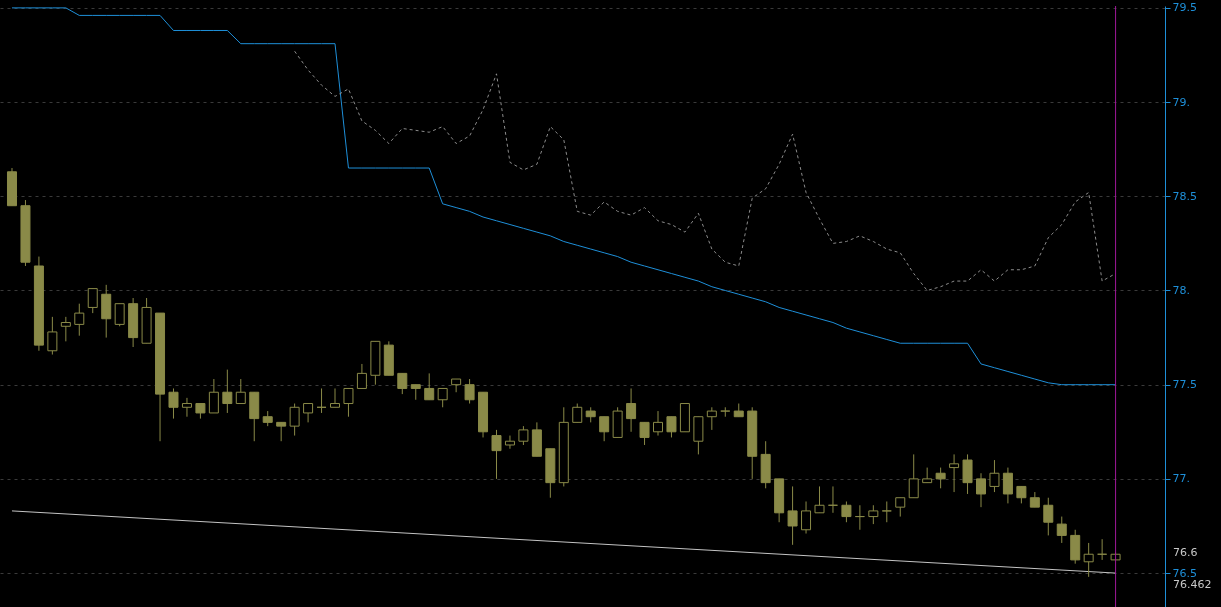 The image size is (1221, 607). Describe the element at coordinates (1185, 552) in the screenshot. I see `text: 76.6` at that location.